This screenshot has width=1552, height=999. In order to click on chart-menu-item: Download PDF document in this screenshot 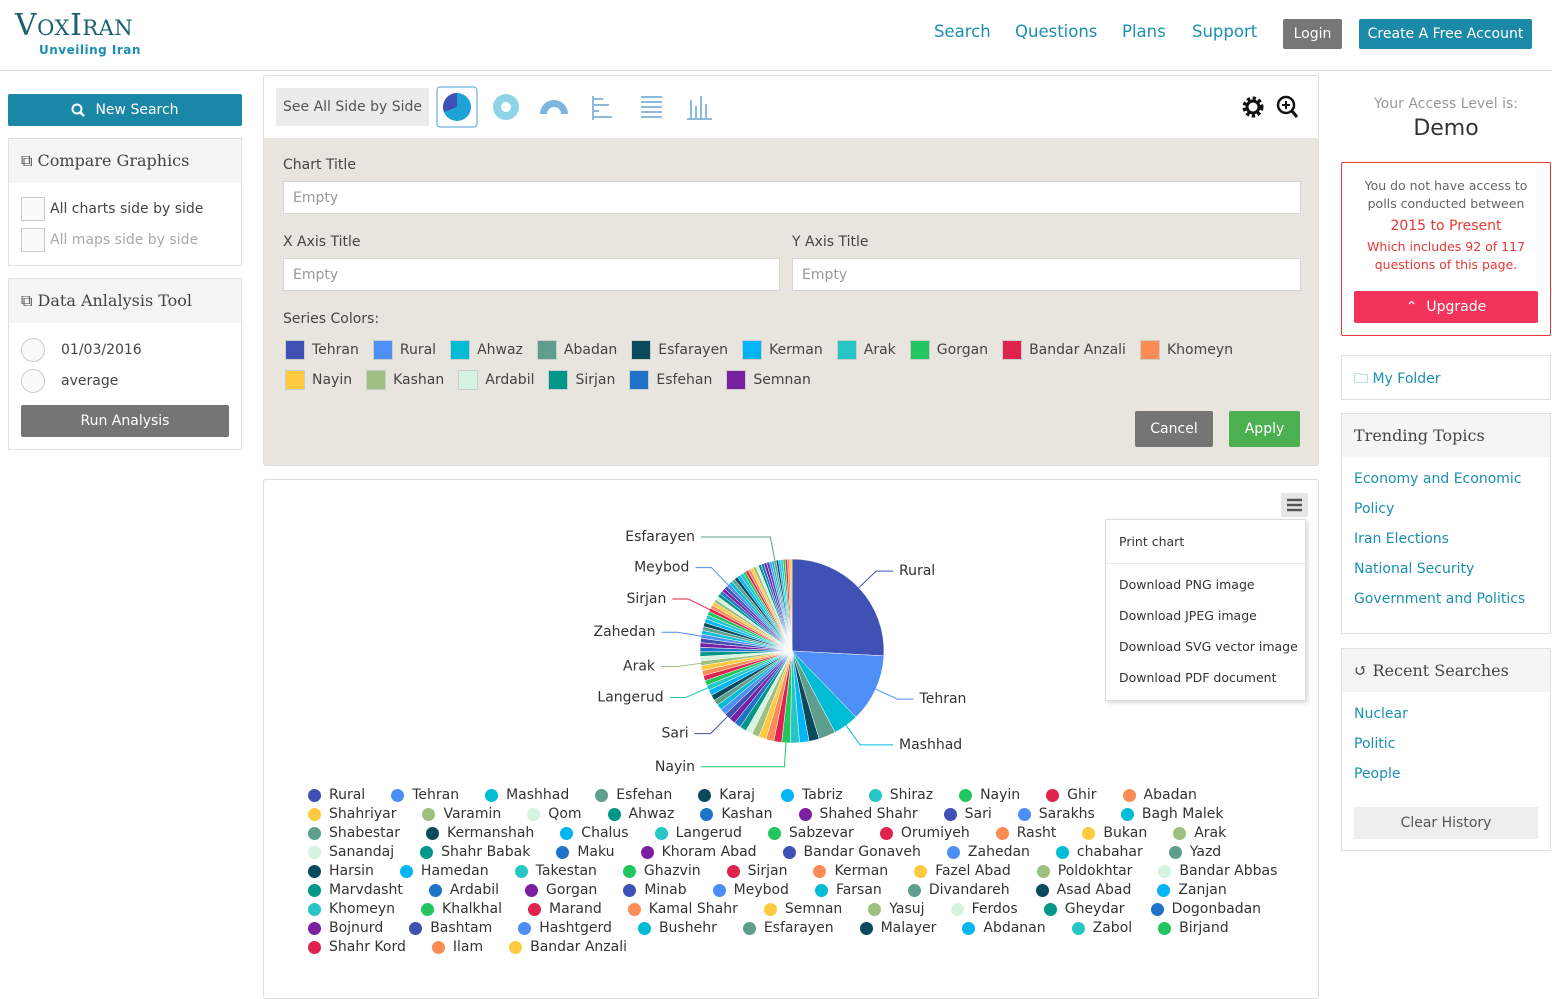, I will do `click(1198, 677)`.